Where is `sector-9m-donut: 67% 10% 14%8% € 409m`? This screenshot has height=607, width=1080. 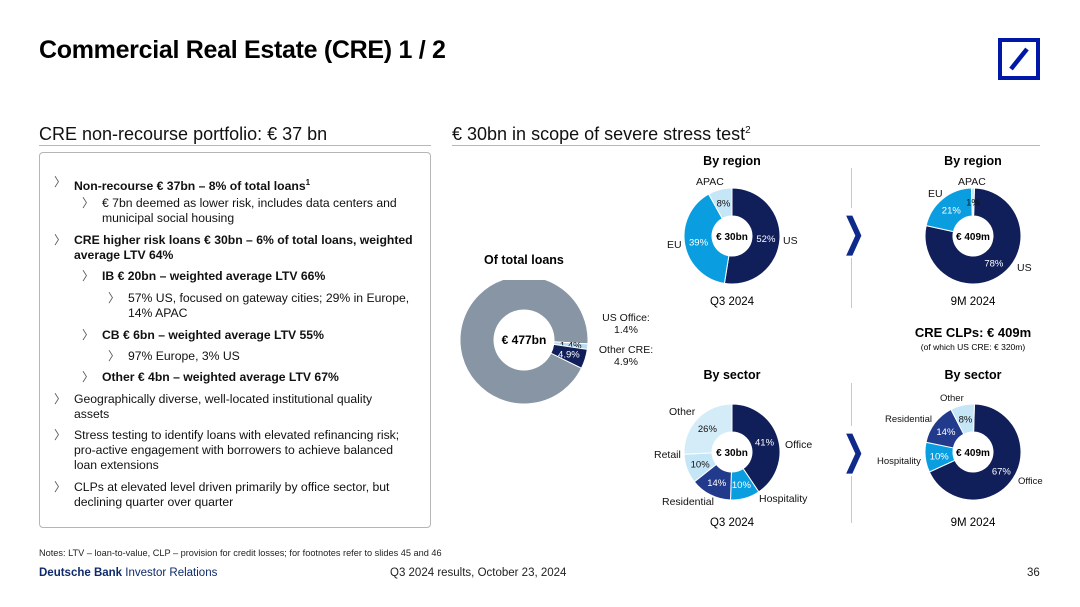 sector-9m-donut: 67% 10% 14%8% € 409m is located at coordinates (973, 452).